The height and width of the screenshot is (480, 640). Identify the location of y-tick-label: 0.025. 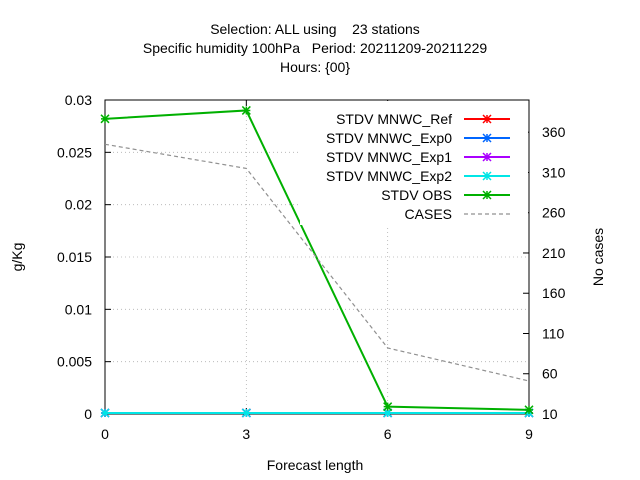
(74, 152).